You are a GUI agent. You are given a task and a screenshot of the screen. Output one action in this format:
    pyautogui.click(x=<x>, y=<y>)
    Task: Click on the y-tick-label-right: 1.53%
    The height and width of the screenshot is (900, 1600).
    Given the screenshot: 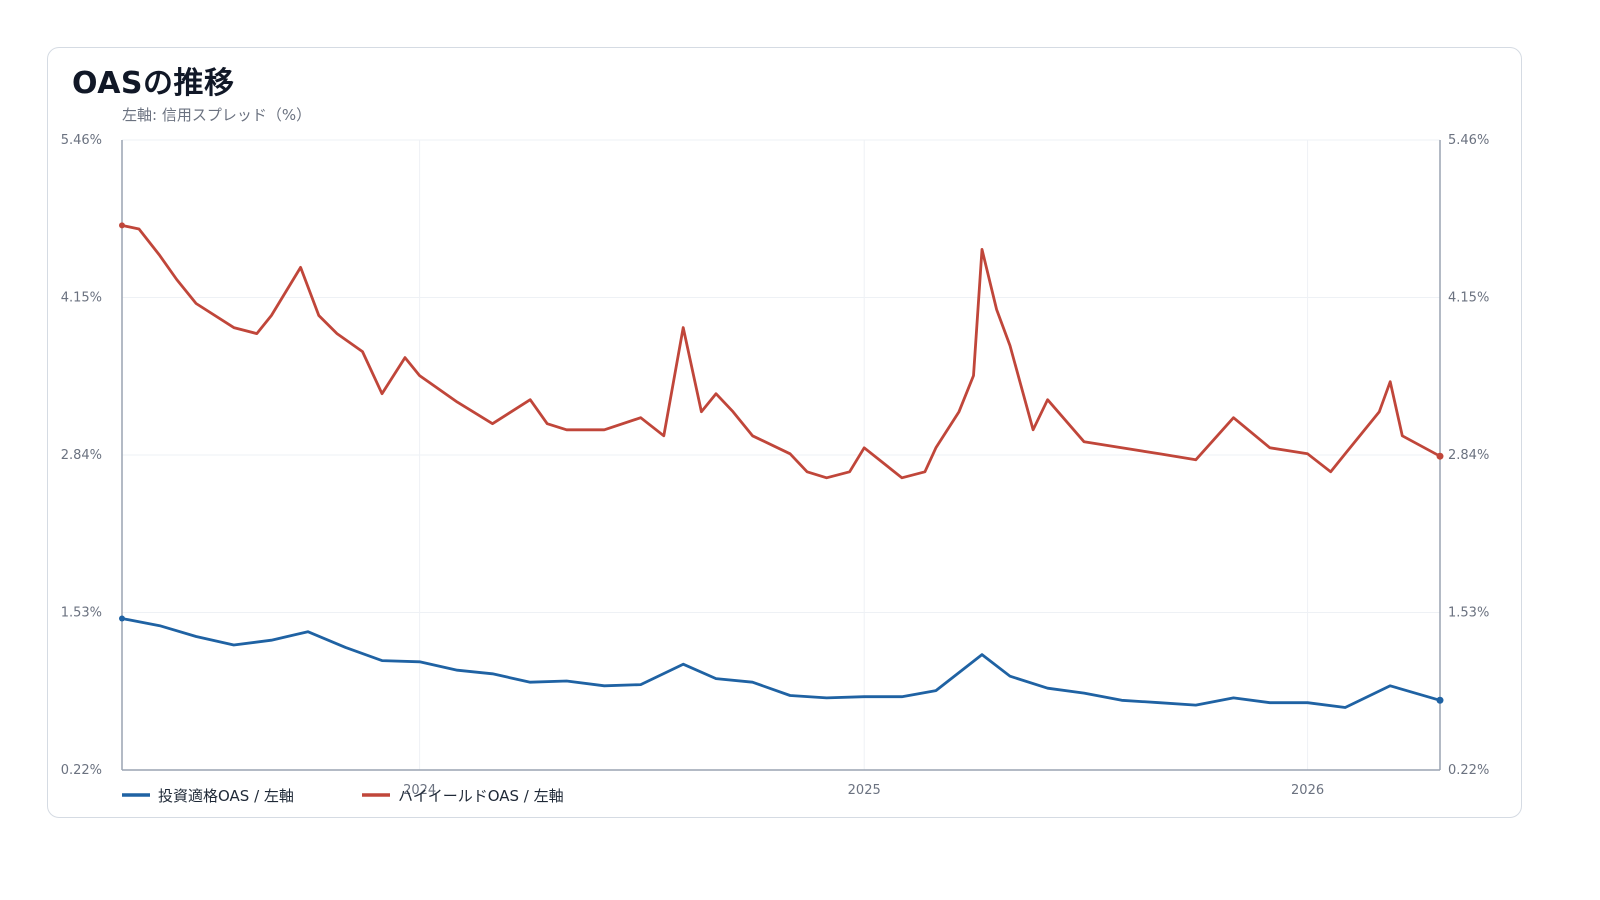 What is the action you would take?
    pyautogui.click(x=1468, y=613)
    